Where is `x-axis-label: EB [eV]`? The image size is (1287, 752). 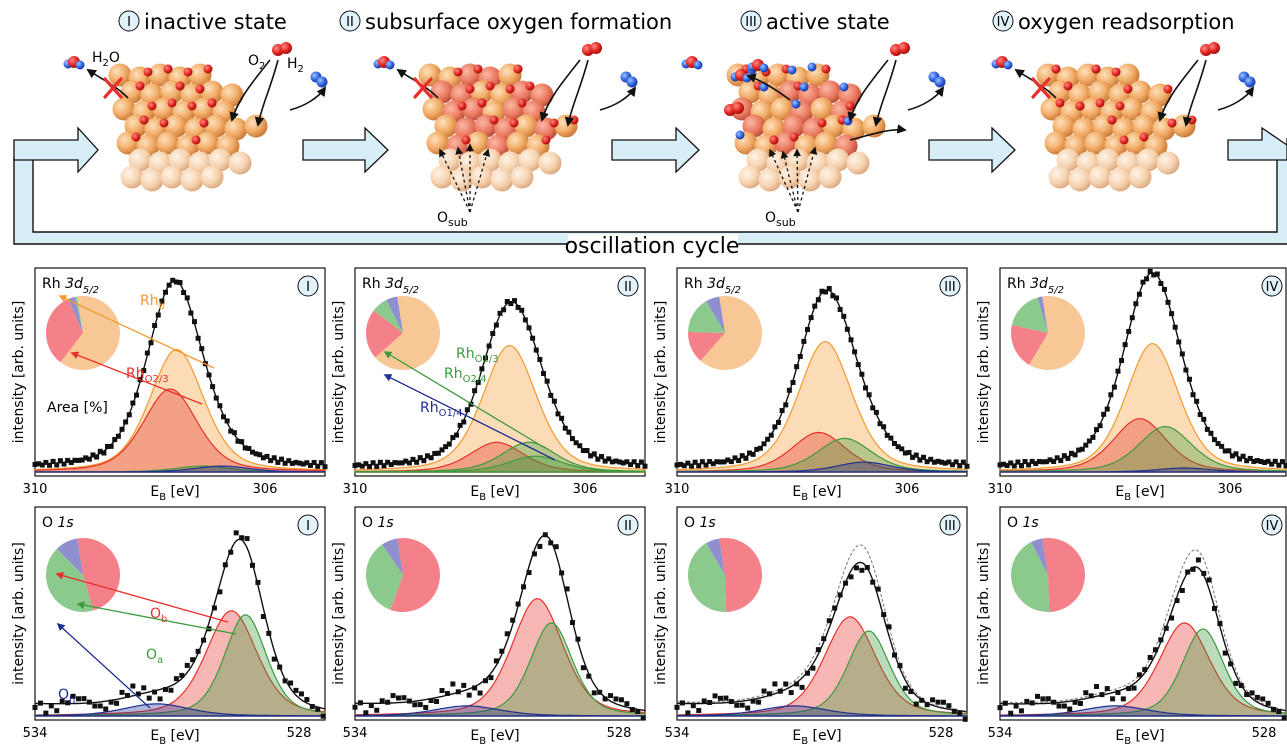 x-axis-label: EB [eV] is located at coordinates (1139, 737).